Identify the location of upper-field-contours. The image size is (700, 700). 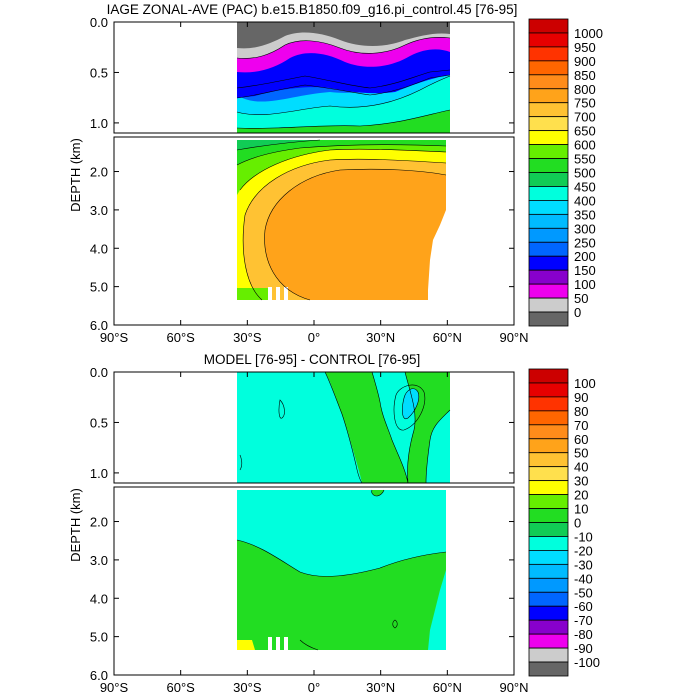
(343, 82).